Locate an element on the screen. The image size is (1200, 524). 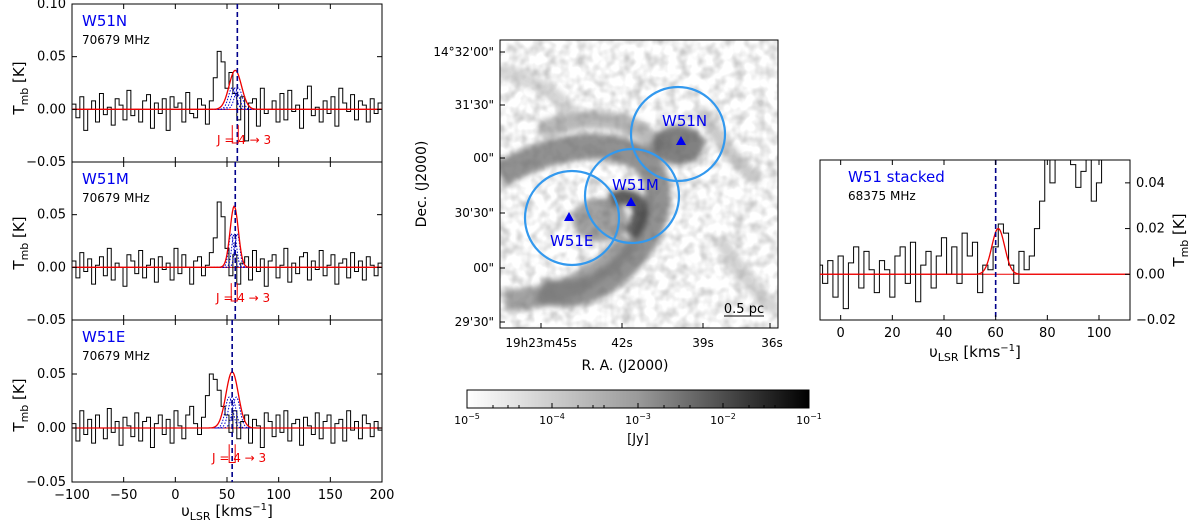
colorbar-label: [Jy] is located at coordinates (638, 439).